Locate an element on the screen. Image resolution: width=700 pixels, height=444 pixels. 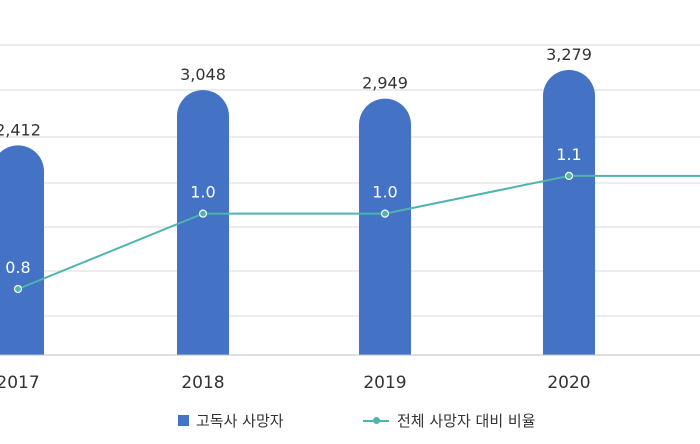
legend-item-line: 전체 사망자 대비 비율 is located at coordinates (449, 420).